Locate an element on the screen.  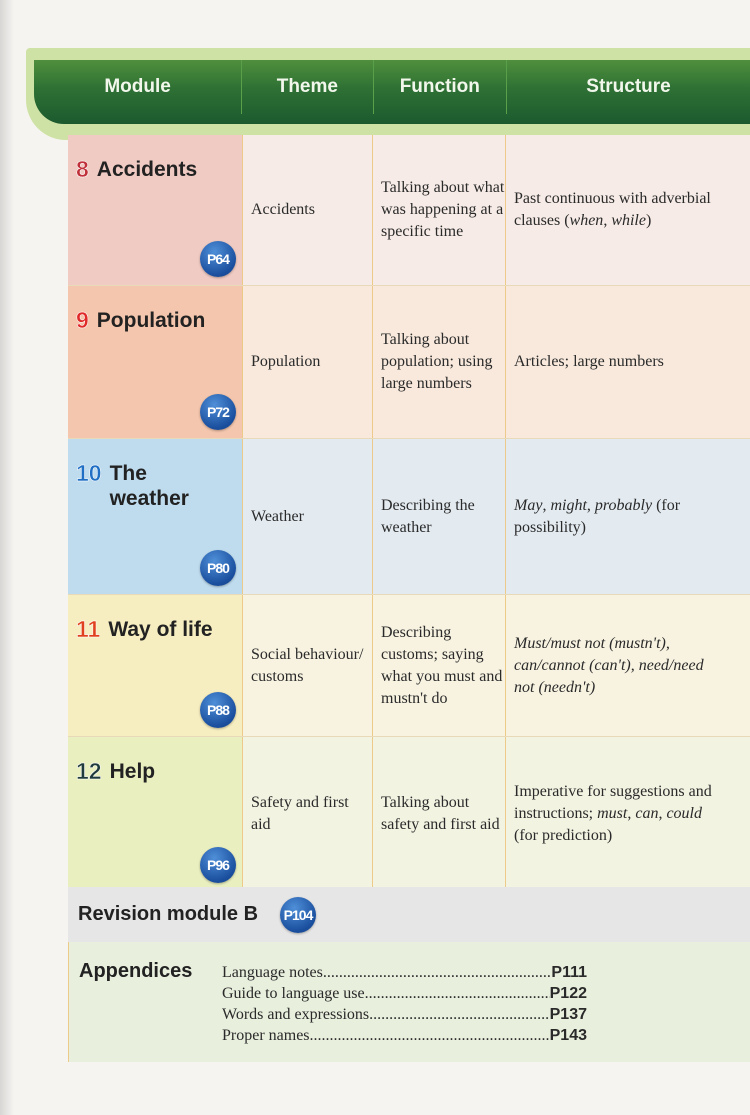
table-header: Module Theme Function Structure is located at coordinates (392, 92).